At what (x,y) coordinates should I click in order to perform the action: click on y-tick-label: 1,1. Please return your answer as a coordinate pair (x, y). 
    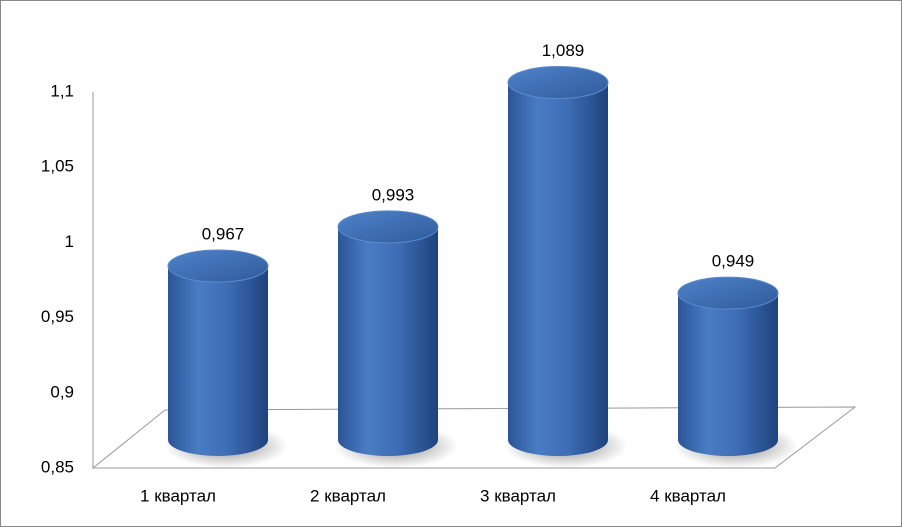
    Looking at the image, I should click on (62, 90).